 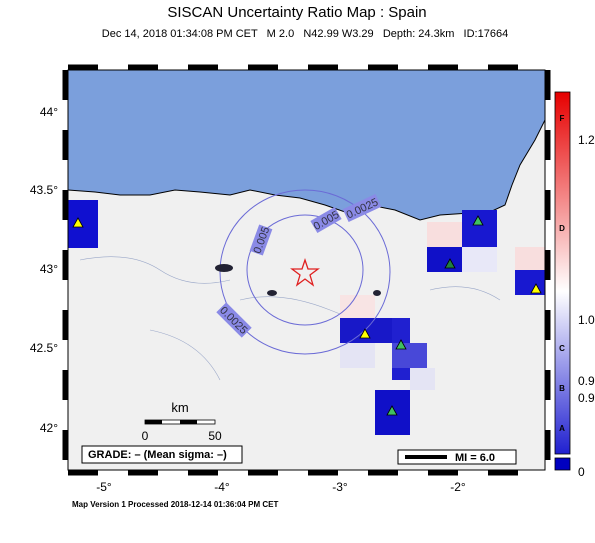 I want to click on lon-label: -4°, so click(x=222, y=487).